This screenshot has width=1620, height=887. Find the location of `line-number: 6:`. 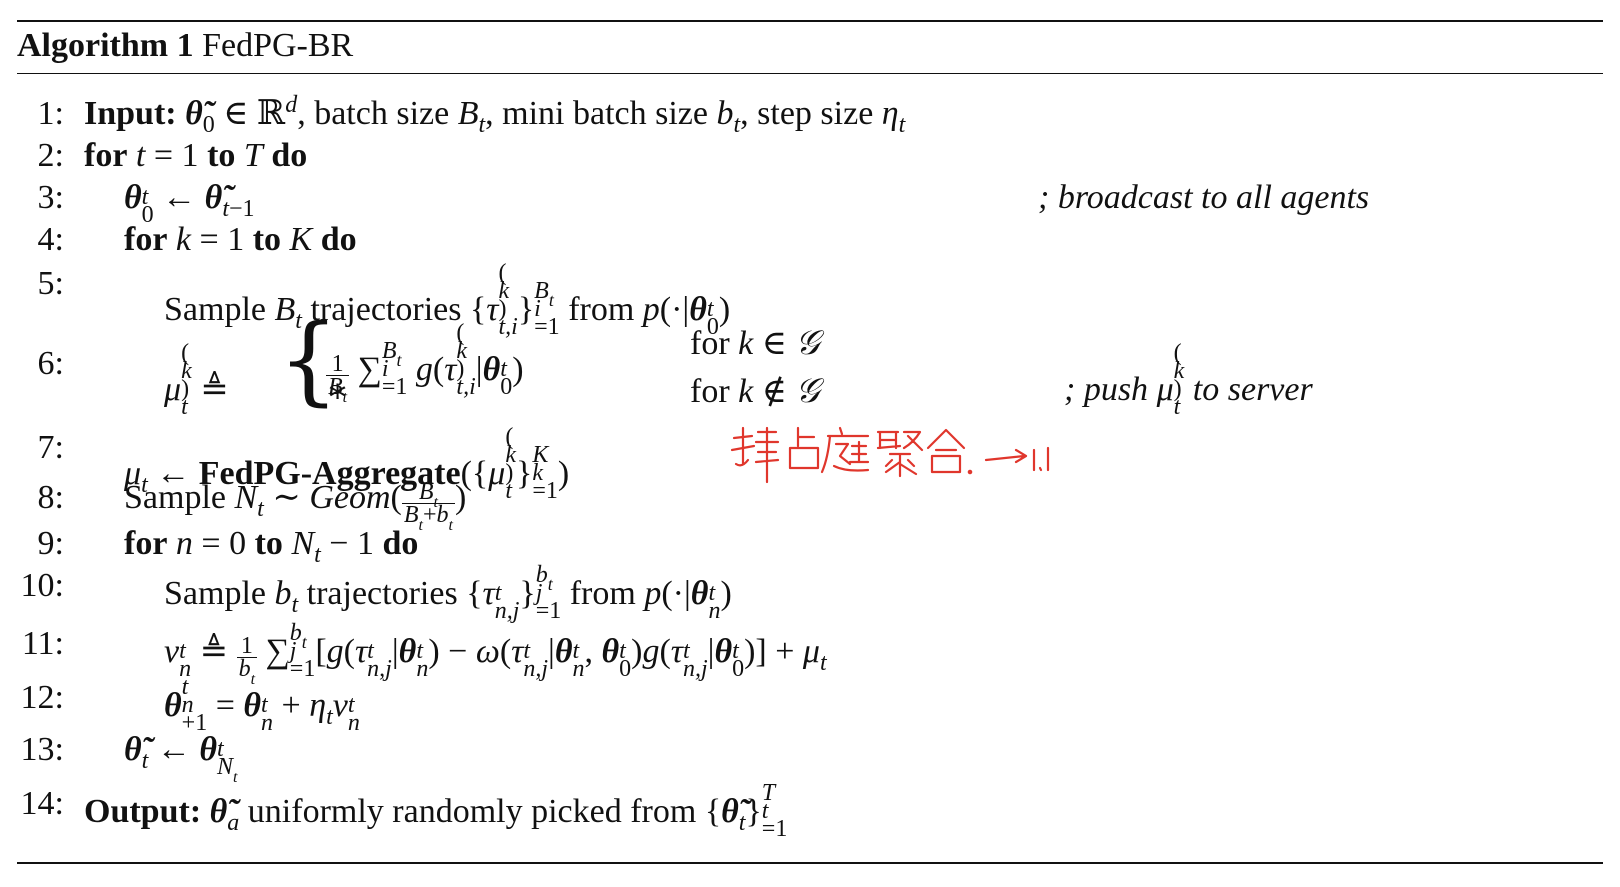

line-number: 6: is located at coordinates (50, 363).